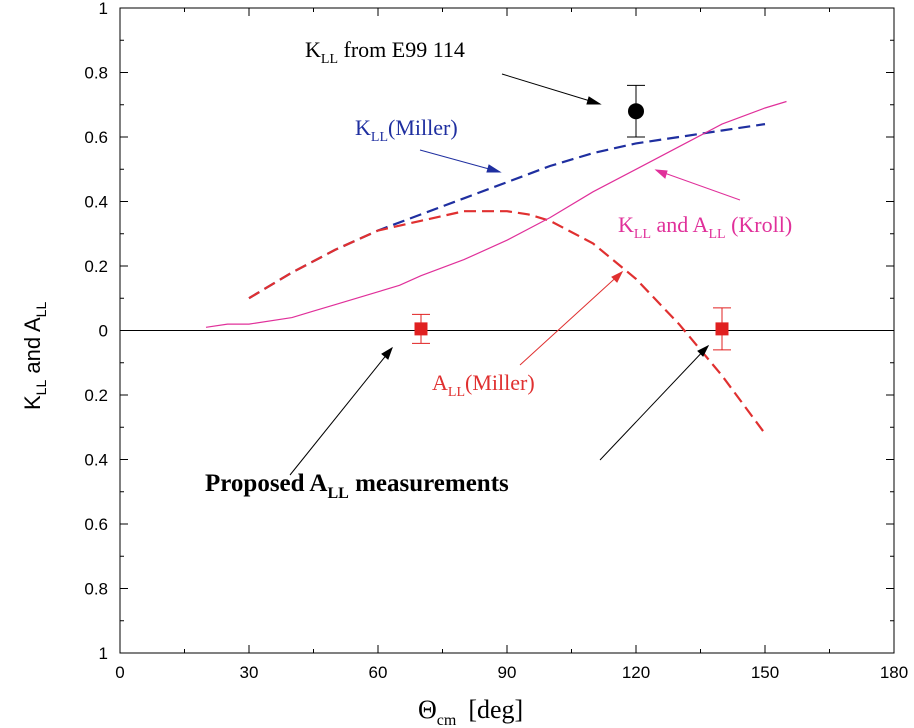 Image resolution: width=914 pixels, height=728 pixels. I want to click on annotation-kll-miller-sub: LL, so click(379, 137).